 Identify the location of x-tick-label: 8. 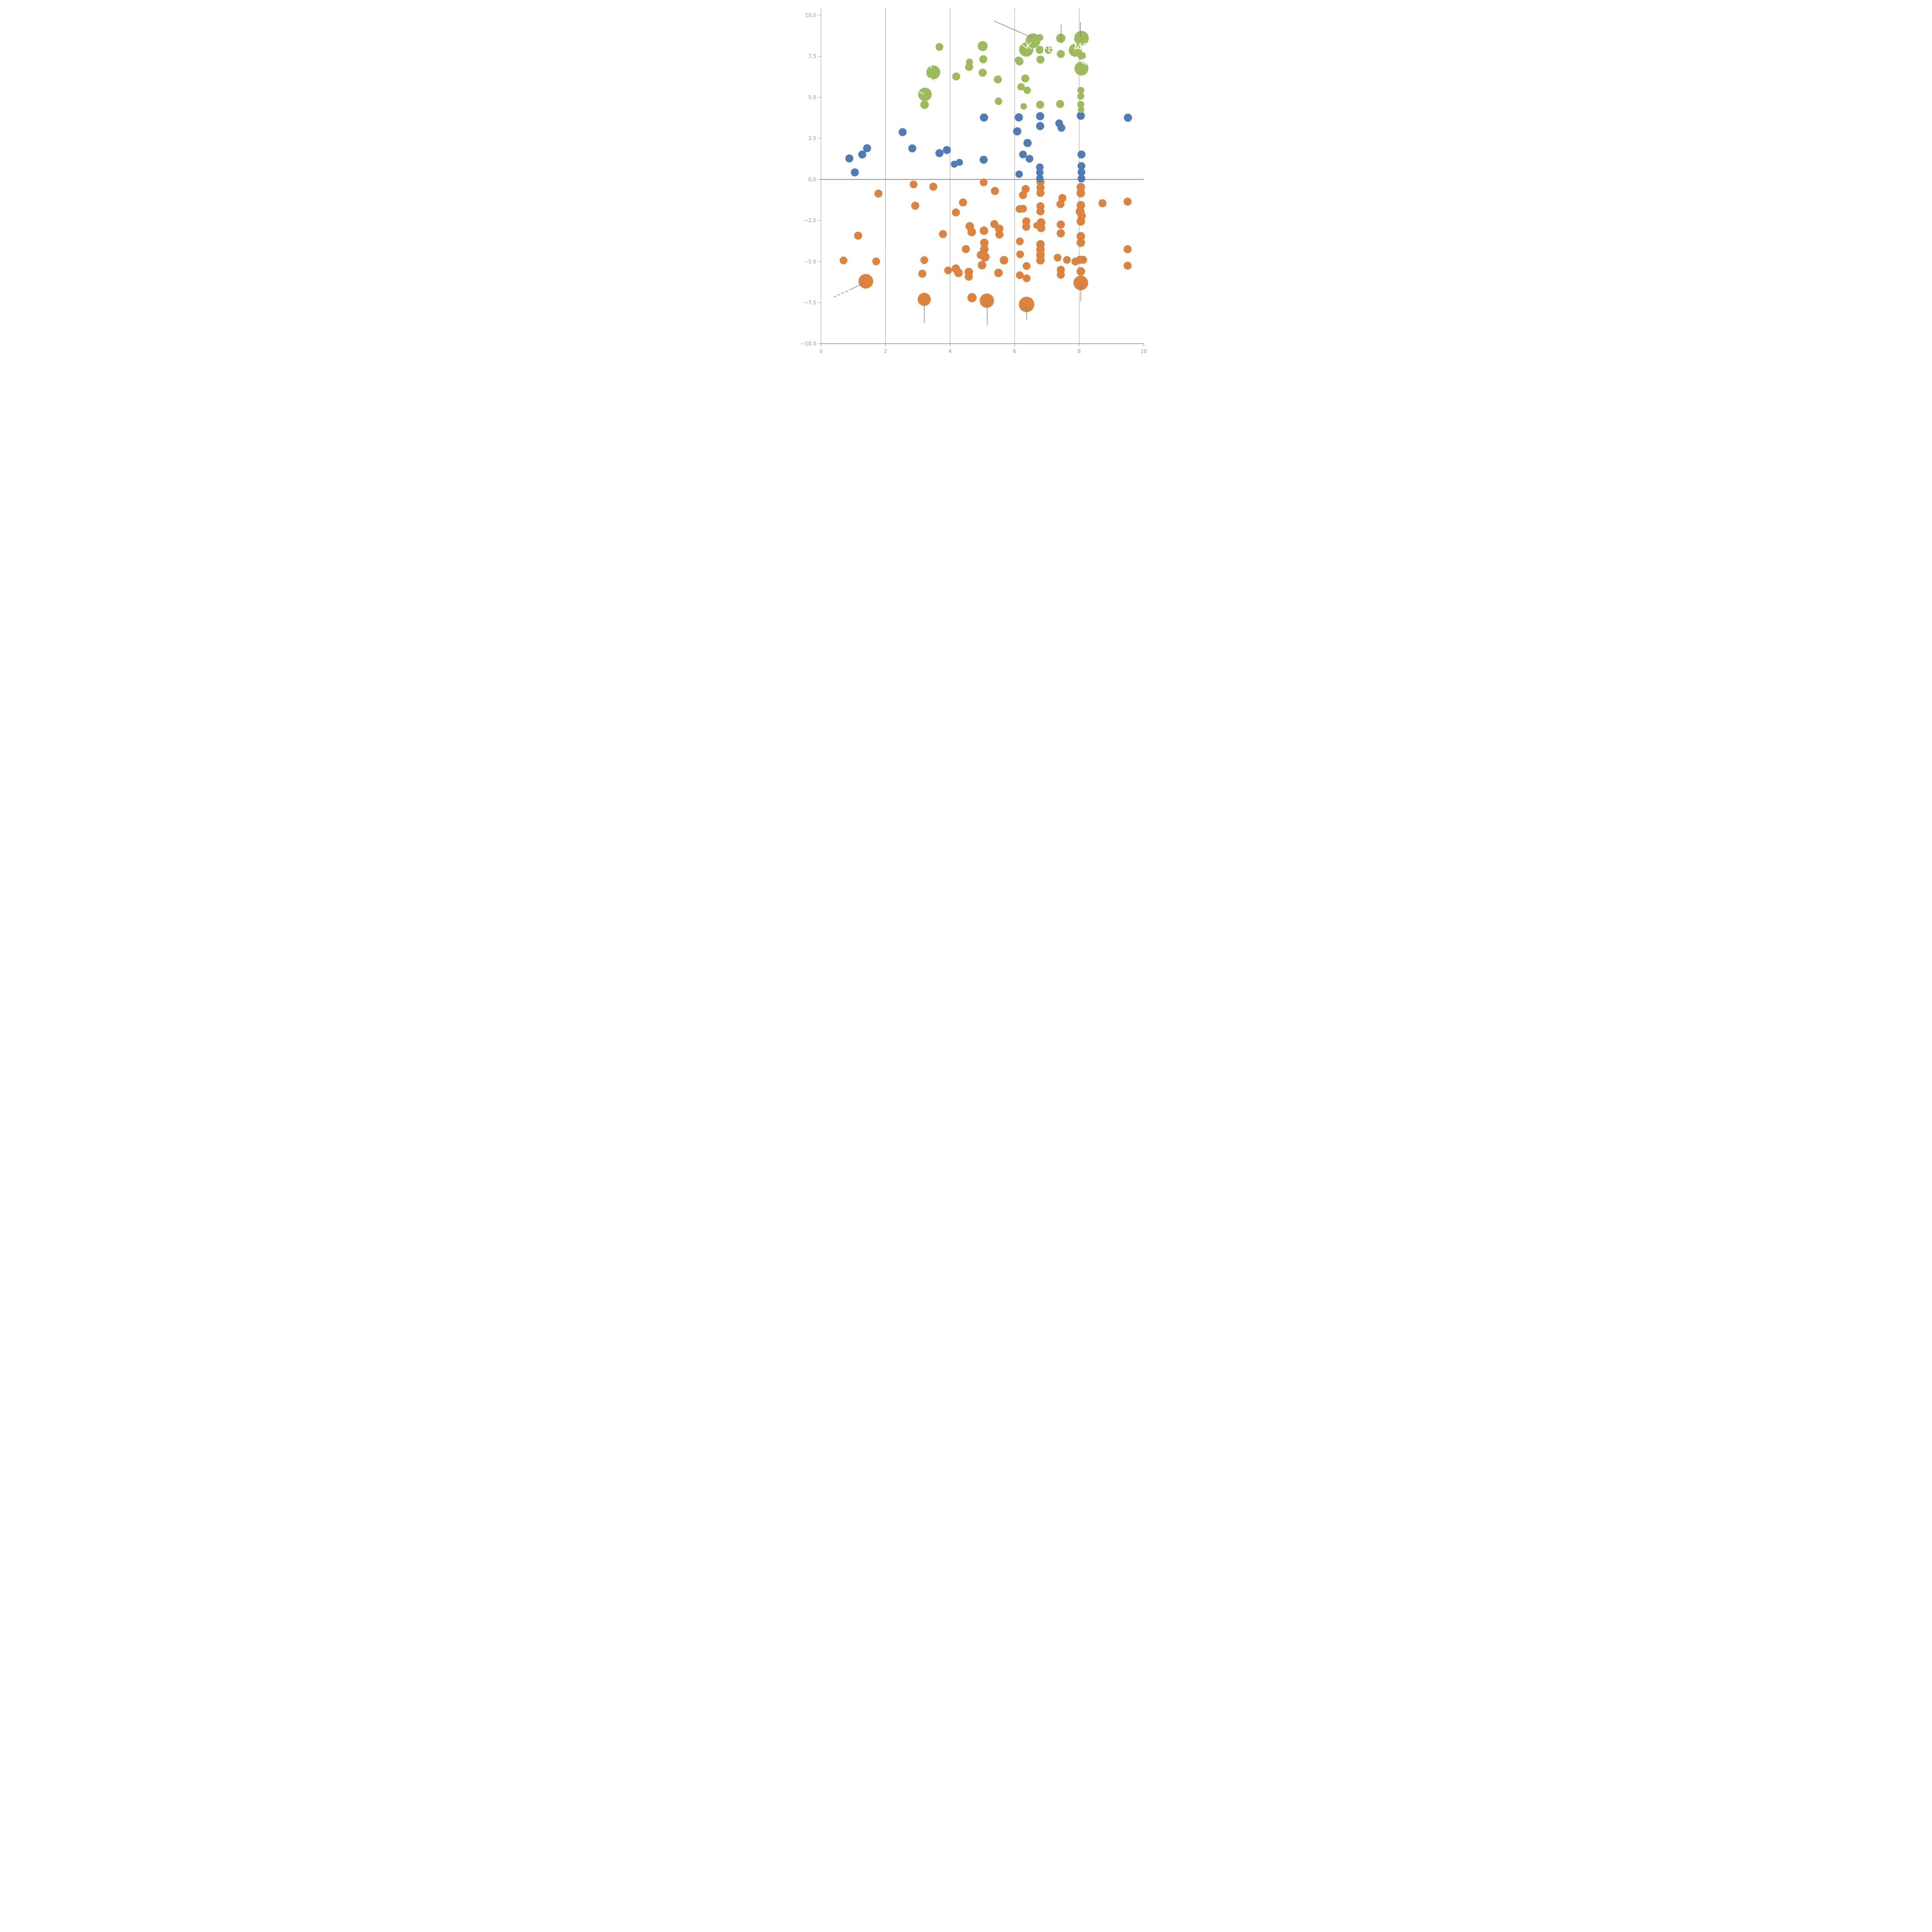
(1079, 351).